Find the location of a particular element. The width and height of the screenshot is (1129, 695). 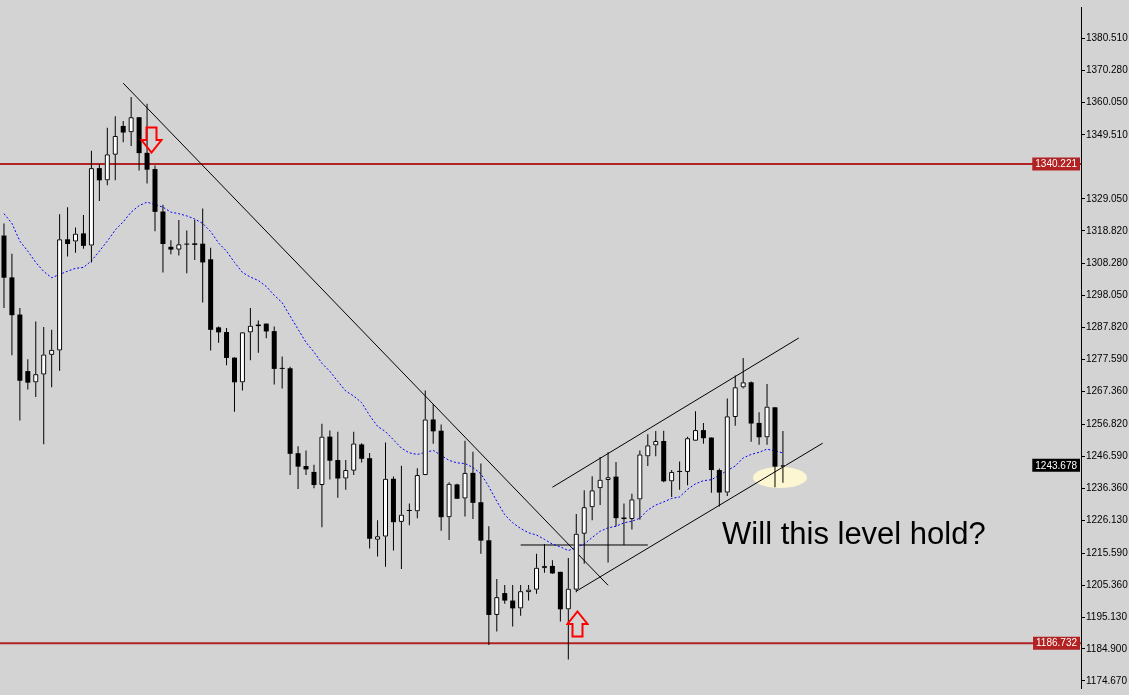

y-tick-label: 1174.670 is located at coordinates (1107, 680).